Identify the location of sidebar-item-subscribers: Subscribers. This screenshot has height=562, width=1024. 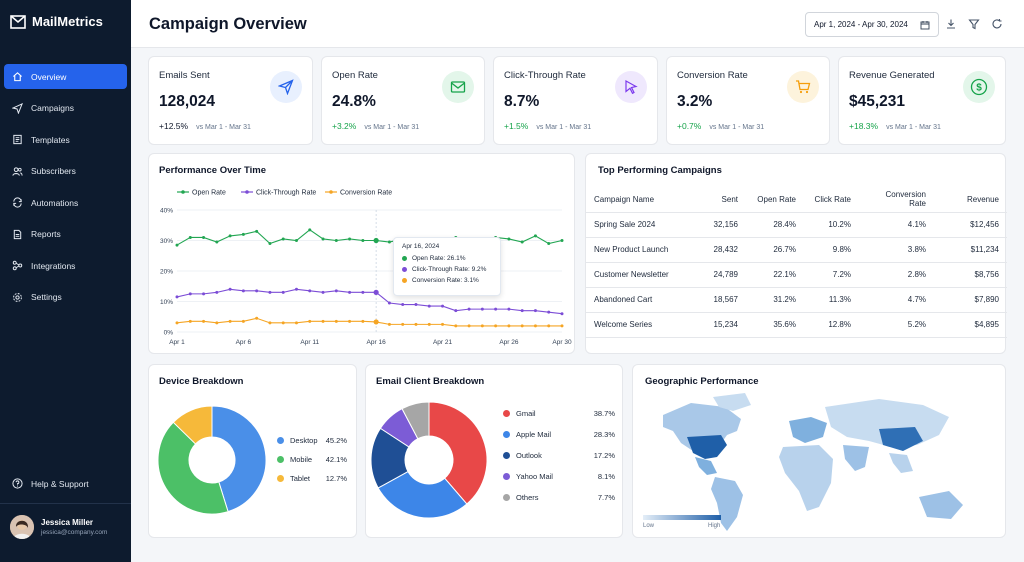
(65, 171).